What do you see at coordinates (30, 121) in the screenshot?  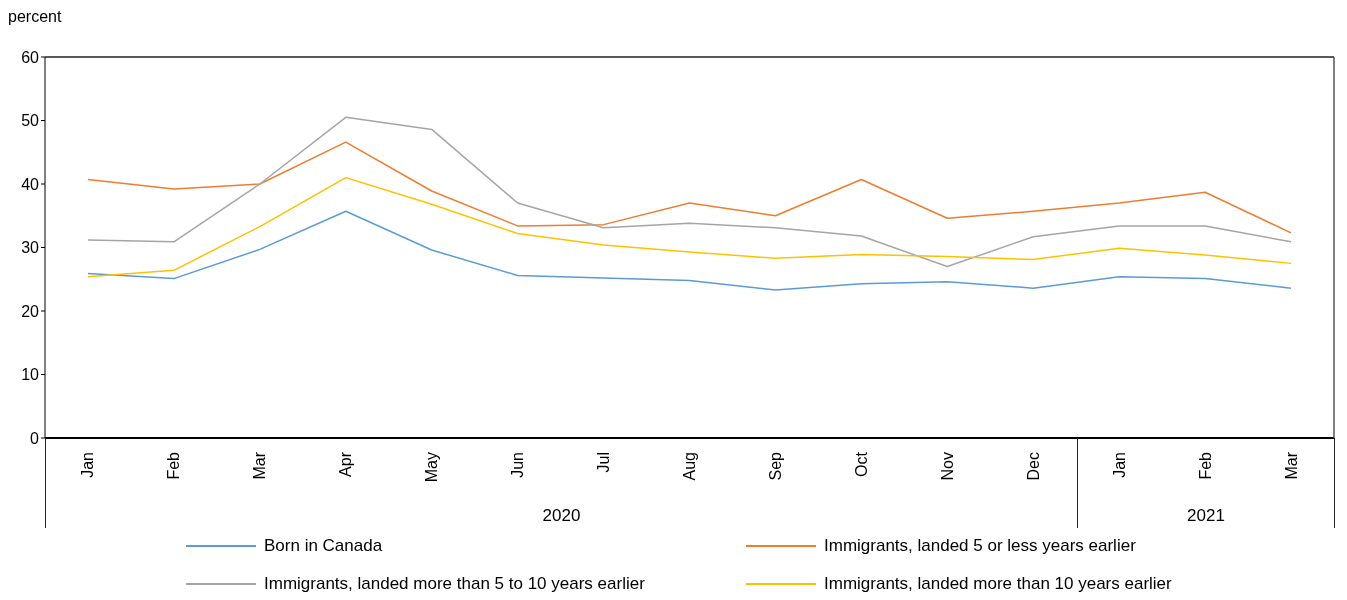 I see `y-tick-label: 50` at bounding box center [30, 121].